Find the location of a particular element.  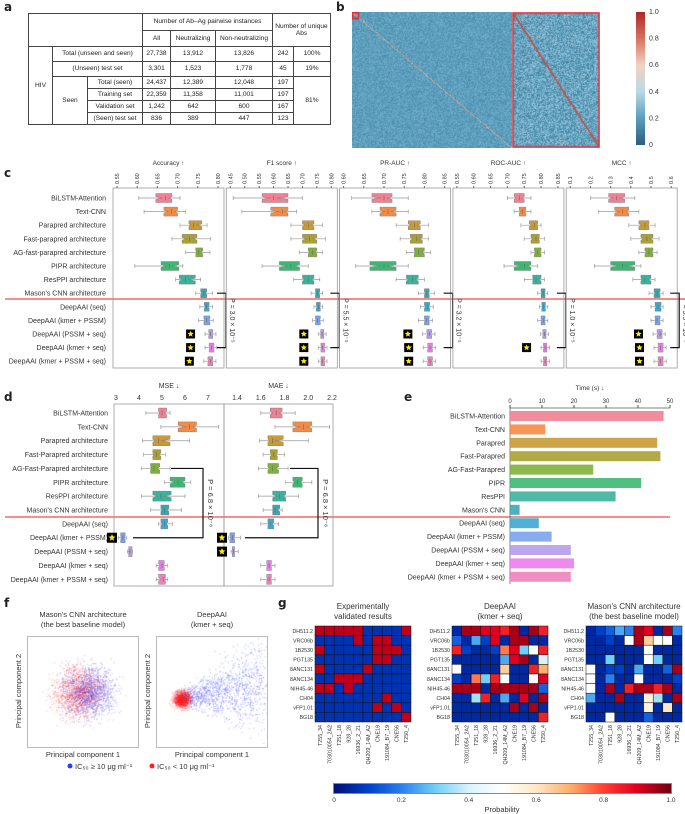

model-label: DeepAAI (seq) is located at coordinates (85, 524).